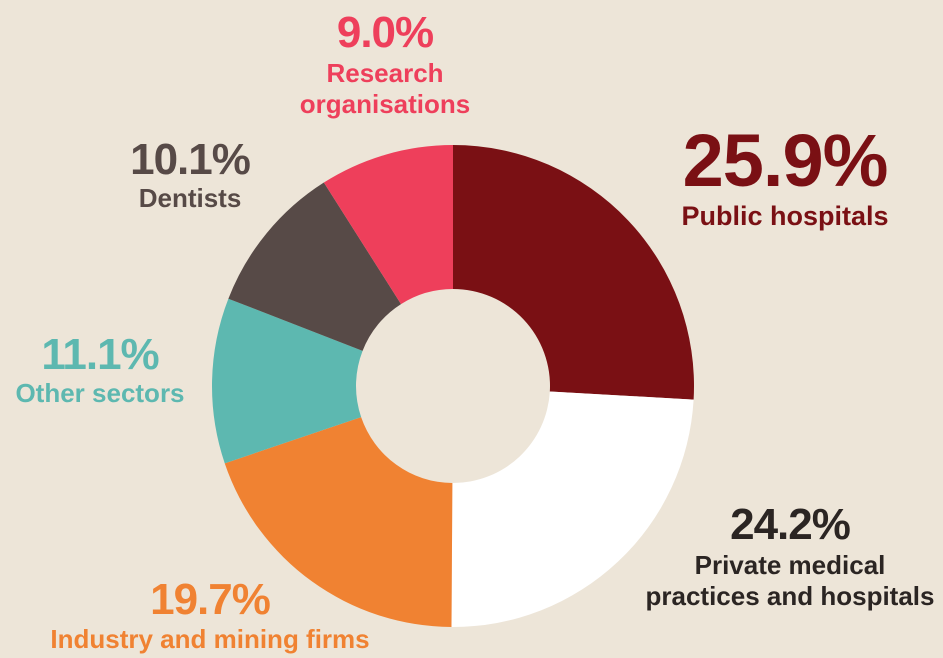 The width and height of the screenshot is (943, 658). What do you see at coordinates (790, 524) in the screenshot?
I see `value-label: 24.2%` at bounding box center [790, 524].